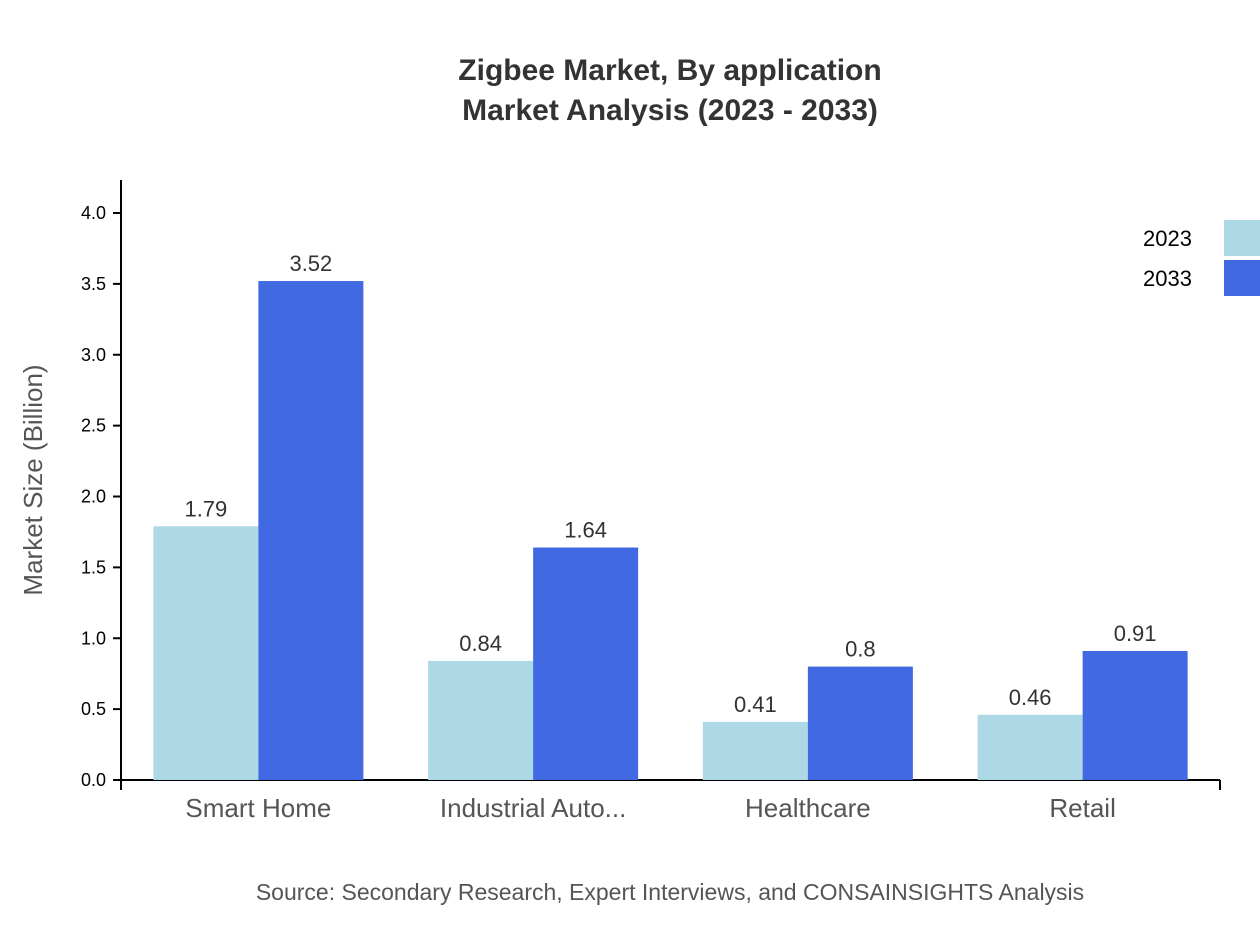 This screenshot has height=925, width=1260. Describe the element at coordinates (93, 709) in the screenshot. I see `y-tick-label: 0.5` at that location.